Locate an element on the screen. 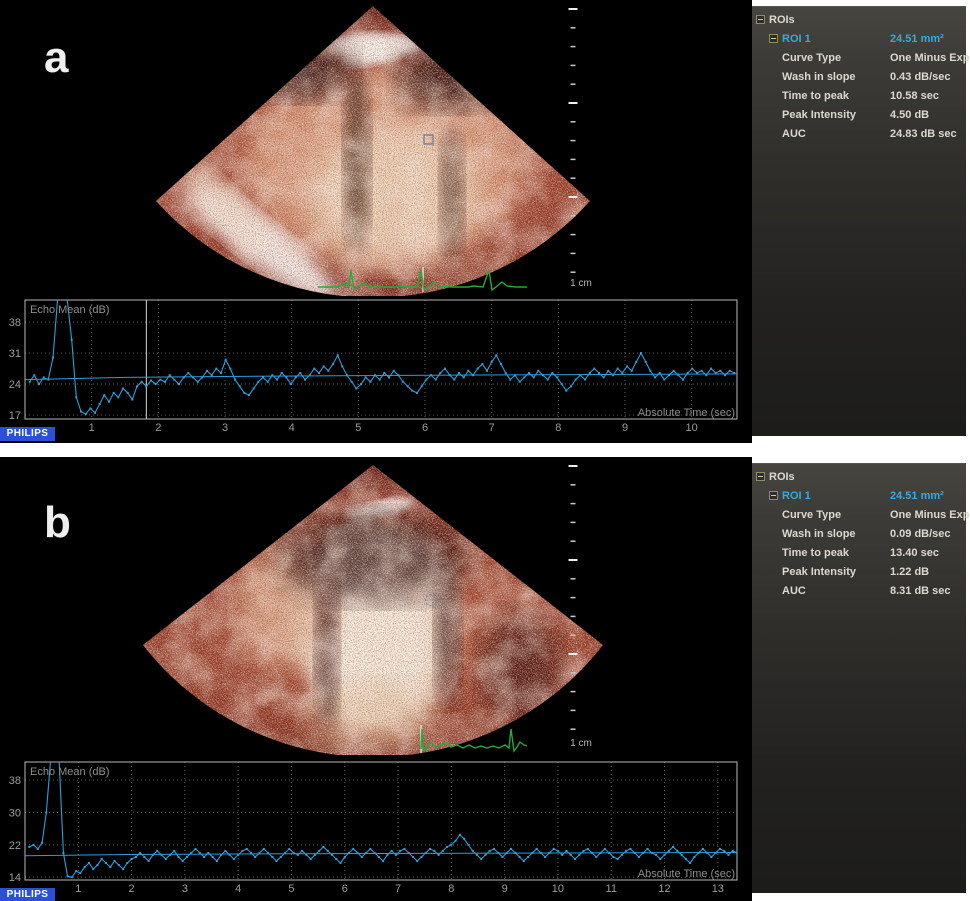 The width and height of the screenshot is (970, 901). roi-property-row: Peak Intensity 4.50 dB is located at coordinates (859, 115).